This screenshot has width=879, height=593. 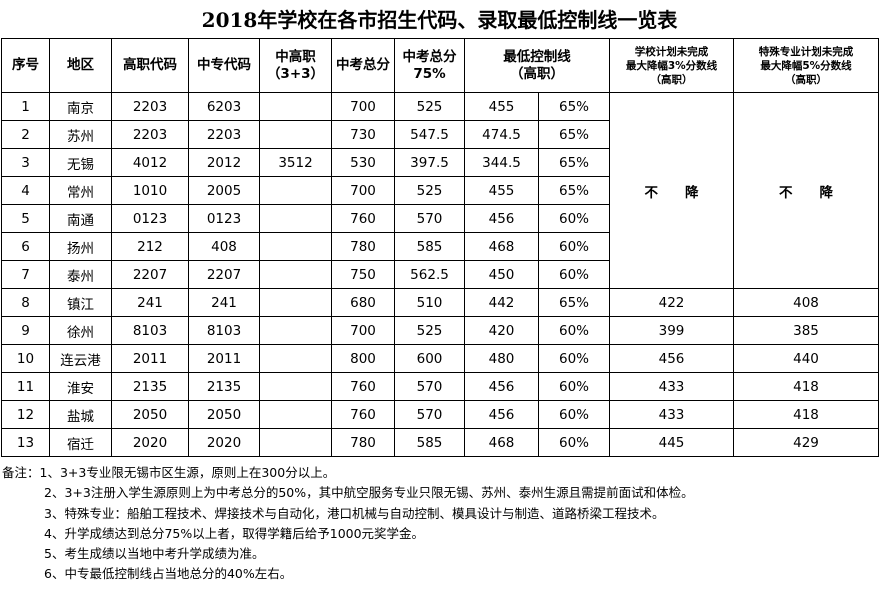 I want to click on table-cell: 344.5, so click(x=501, y=162).